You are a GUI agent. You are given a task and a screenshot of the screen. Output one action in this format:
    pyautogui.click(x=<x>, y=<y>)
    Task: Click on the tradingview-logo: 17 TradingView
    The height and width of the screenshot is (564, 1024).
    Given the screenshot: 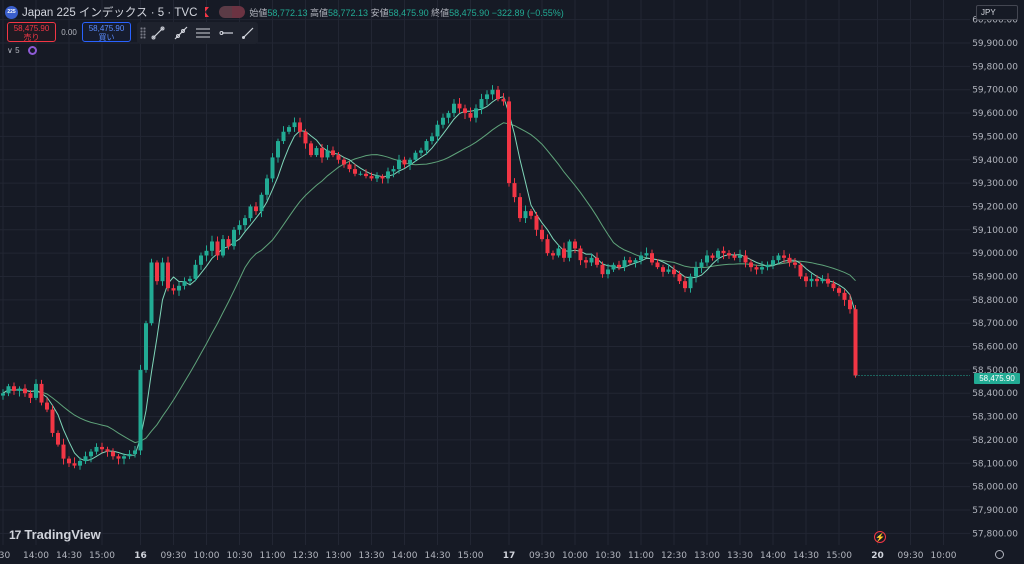 What is the action you would take?
    pyautogui.click(x=55, y=534)
    